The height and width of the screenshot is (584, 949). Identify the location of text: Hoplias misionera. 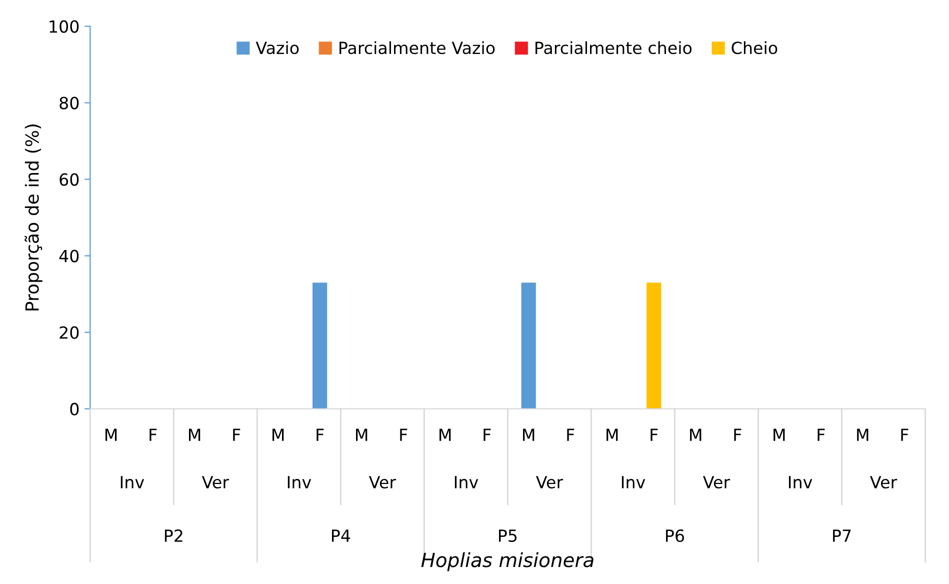
(507, 562).